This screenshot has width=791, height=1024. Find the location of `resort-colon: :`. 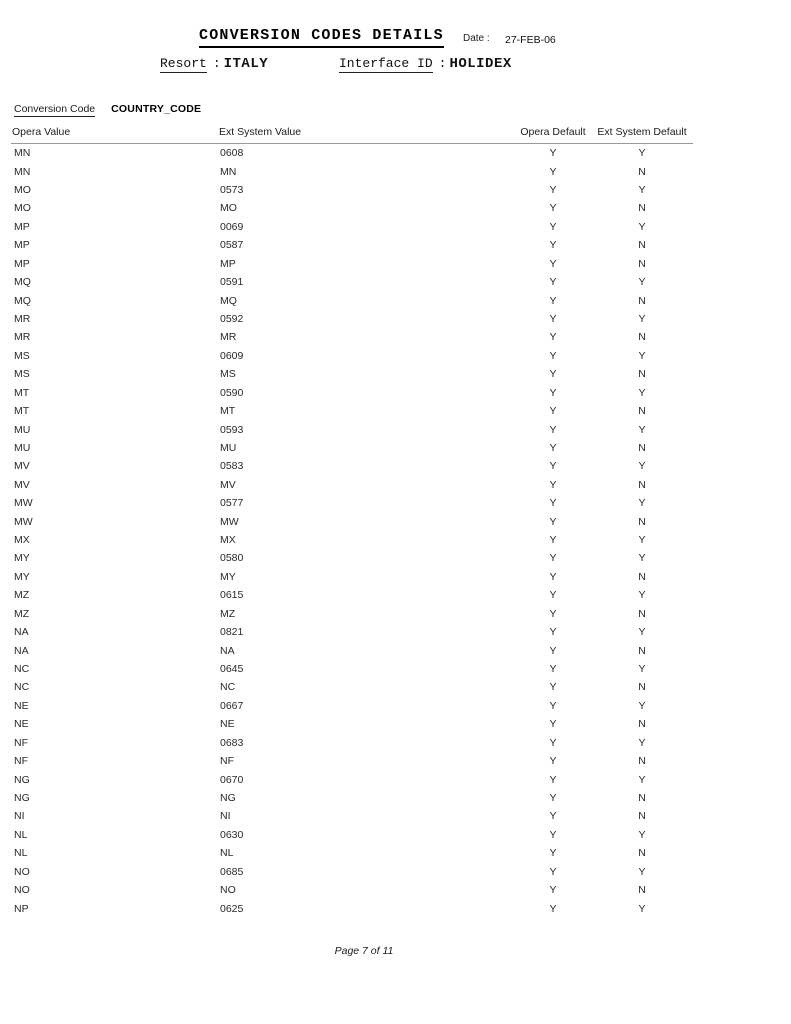

resort-colon: : is located at coordinates (216, 63).